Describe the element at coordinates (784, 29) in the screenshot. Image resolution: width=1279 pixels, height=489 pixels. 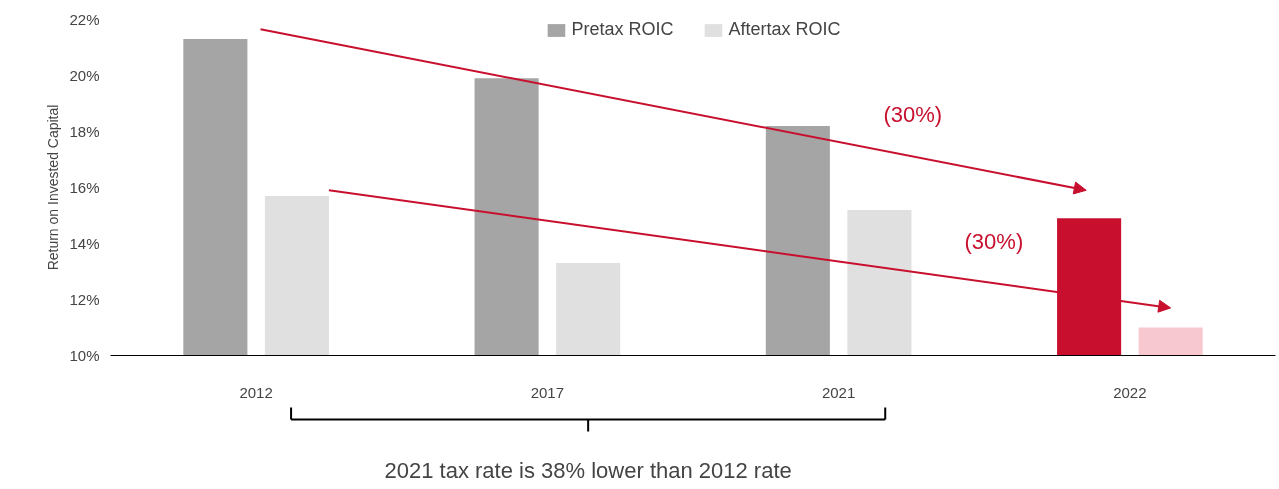
I see `legend-label: Aftertax ROIC` at that location.